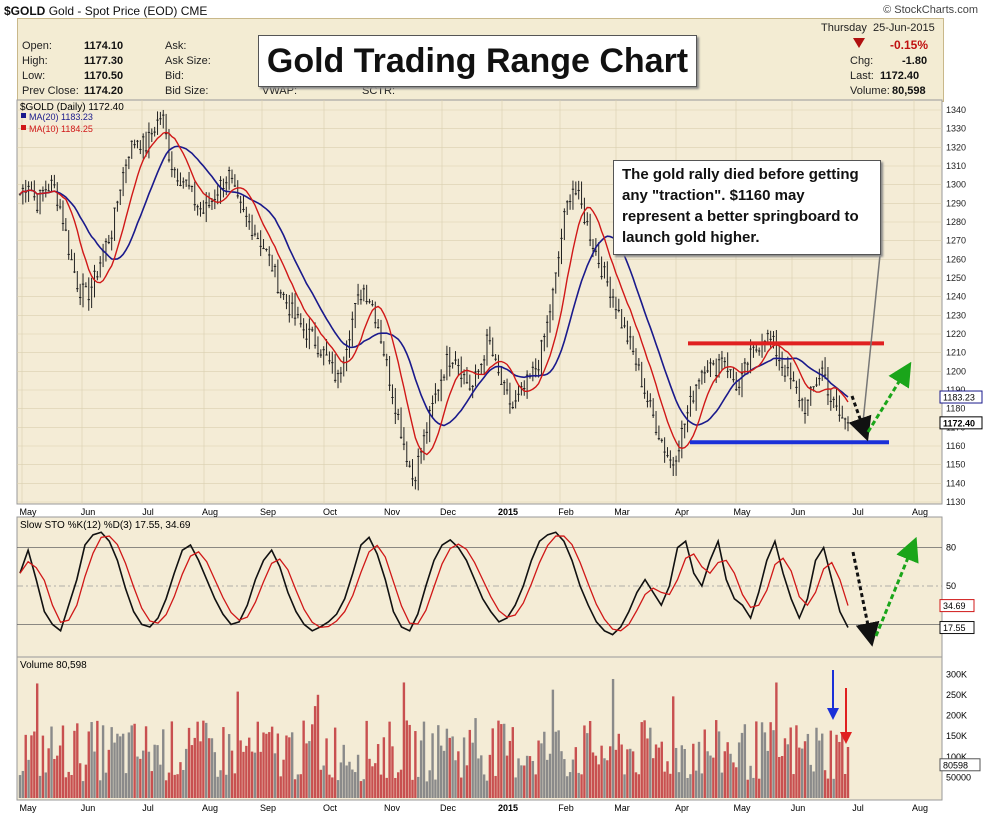  What do you see at coordinates (25, 11) in the screenshot?
I see `symbol: $GOLD` at bounding box center [25, 11].